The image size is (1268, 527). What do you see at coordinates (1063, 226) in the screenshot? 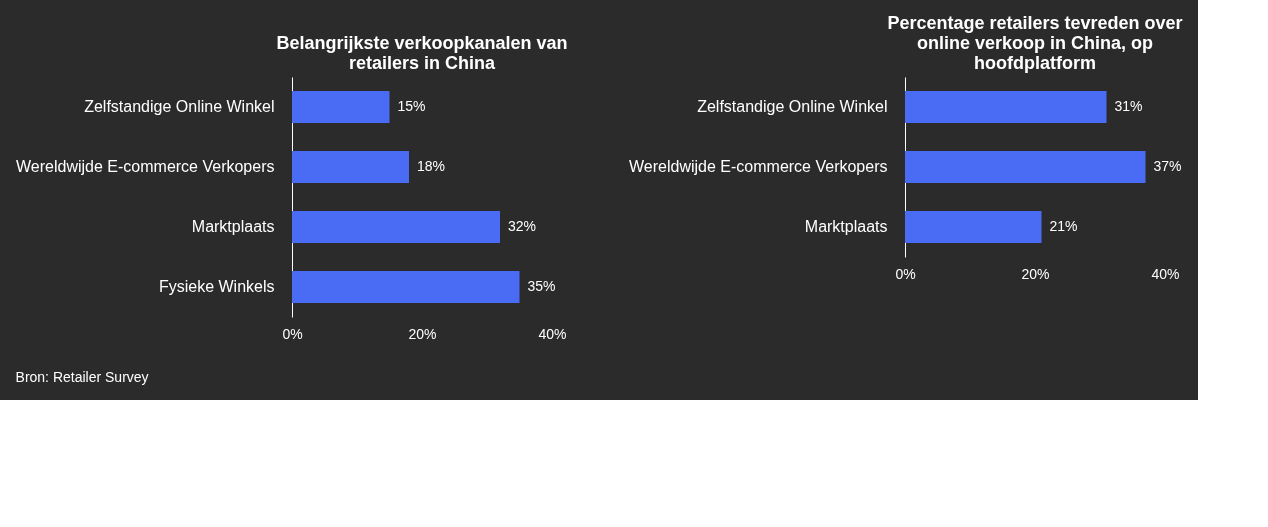
I see `data-label: 21%` at bounding box center [1063, 226].